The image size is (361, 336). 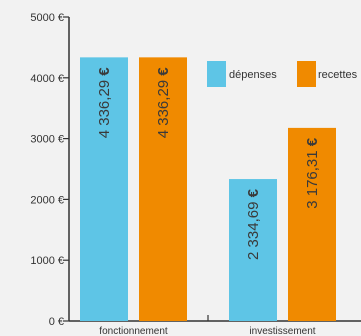 I want to click on bar-recettes-investissement, so click(x=312, y=224).